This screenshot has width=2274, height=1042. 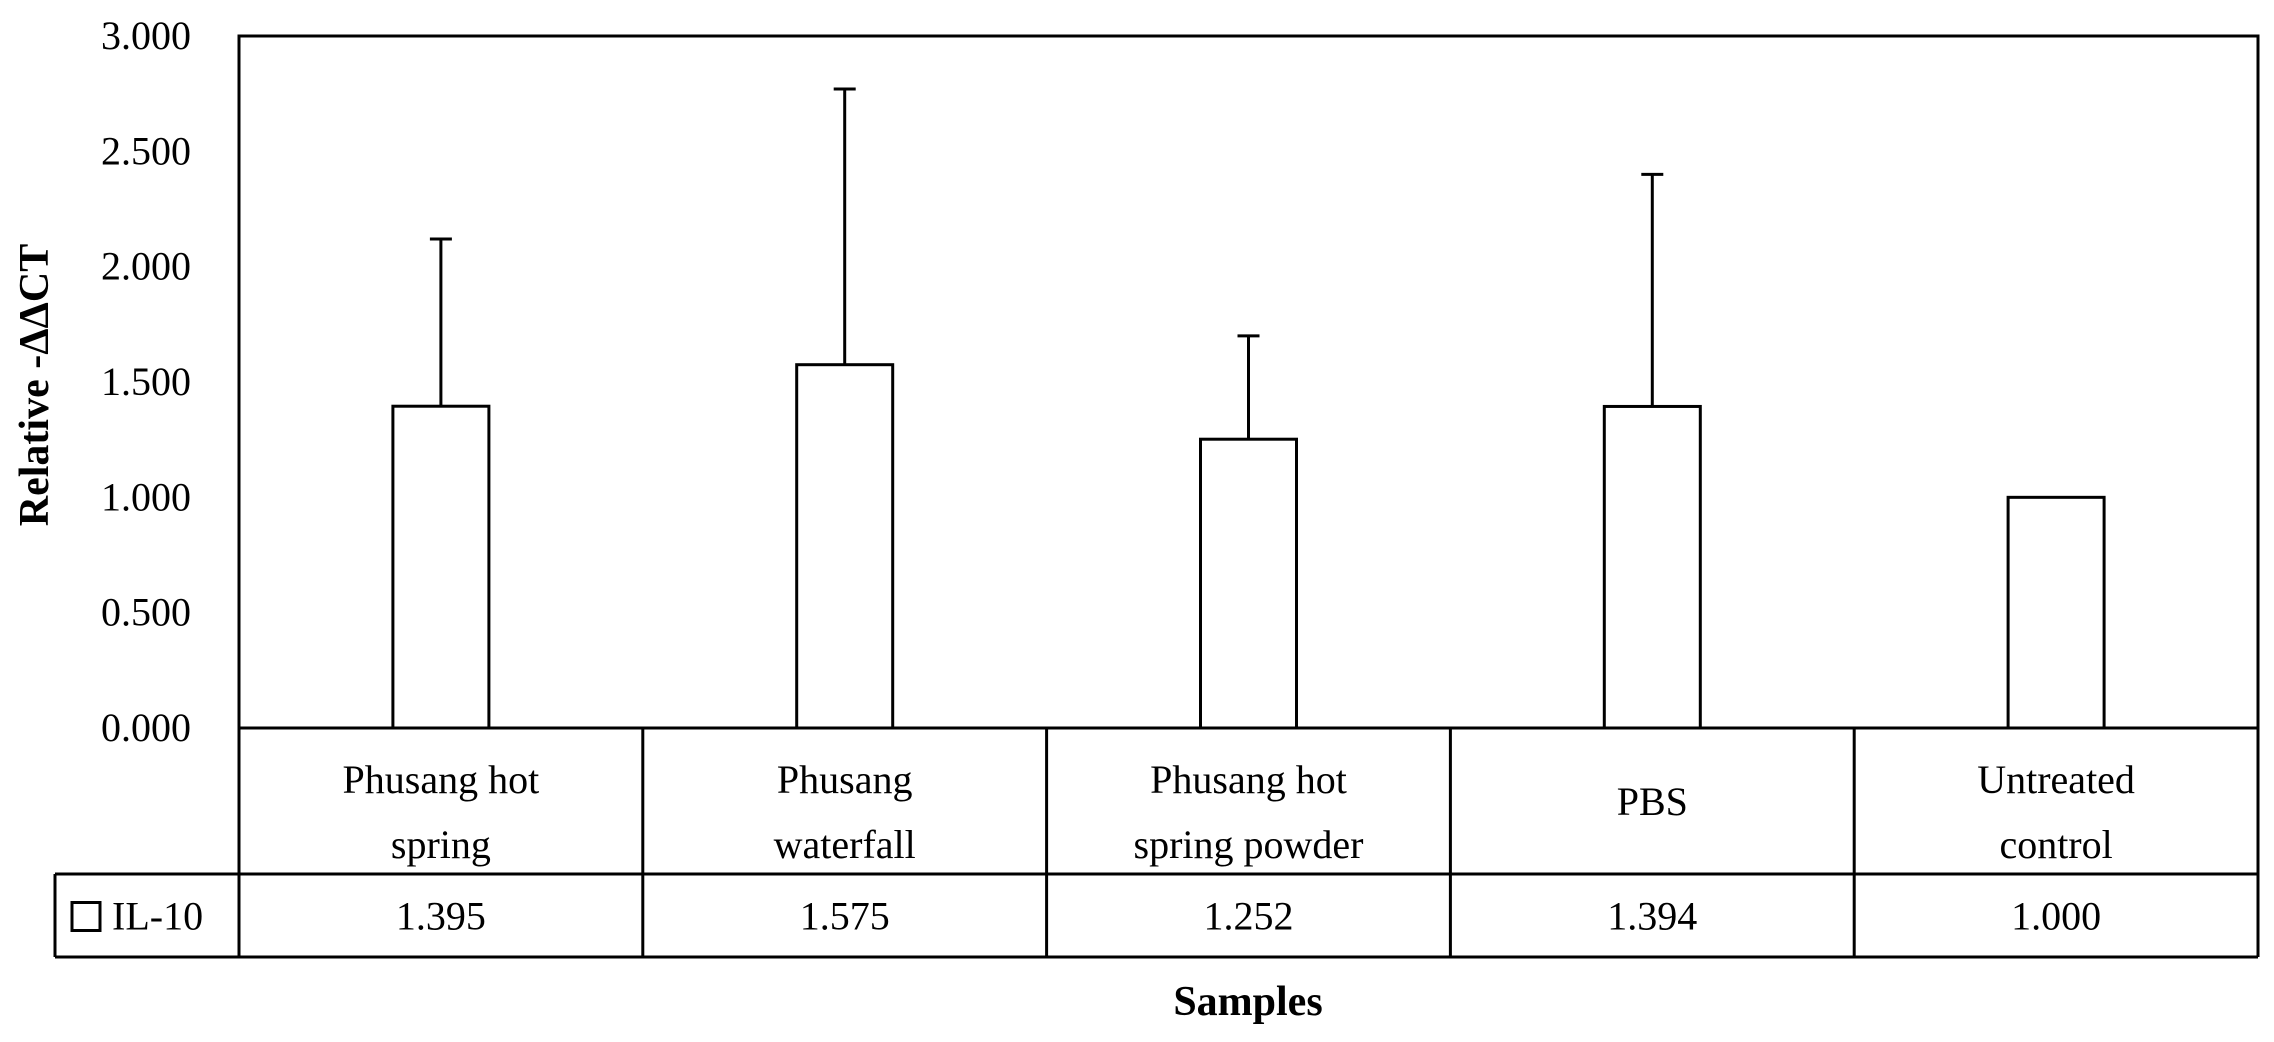 I want to click on legend-swatch, so click(x=86, y=916).